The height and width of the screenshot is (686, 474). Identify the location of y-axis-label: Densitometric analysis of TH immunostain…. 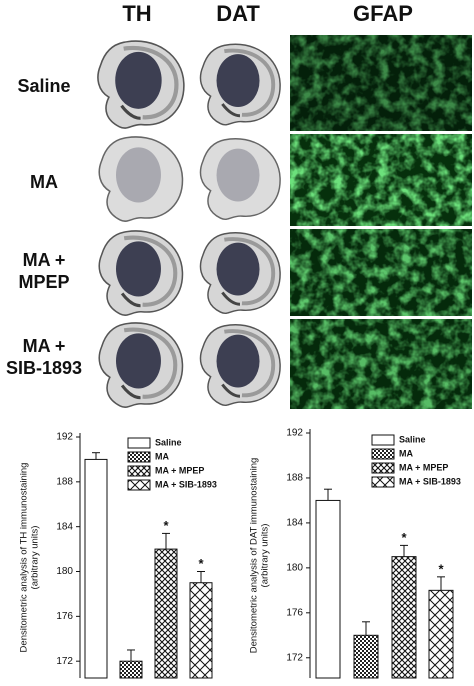
(24, 558).